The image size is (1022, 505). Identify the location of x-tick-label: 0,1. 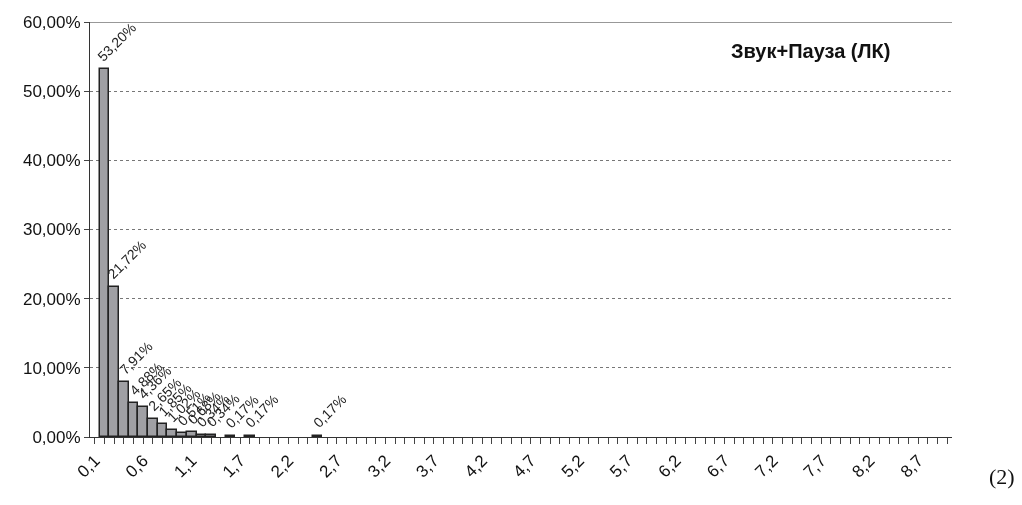
(88, 466).